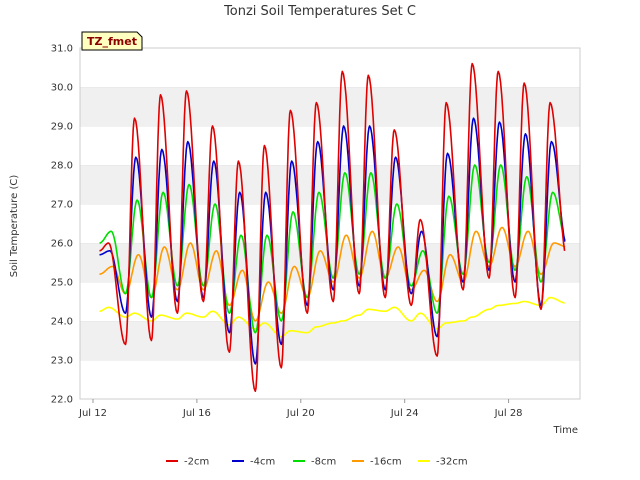 The image size is (640, 480). What do you see at coordinates (323, 462) in the screenshot?
I see `legend-label: -8cm` at bounding box center [323, 462].